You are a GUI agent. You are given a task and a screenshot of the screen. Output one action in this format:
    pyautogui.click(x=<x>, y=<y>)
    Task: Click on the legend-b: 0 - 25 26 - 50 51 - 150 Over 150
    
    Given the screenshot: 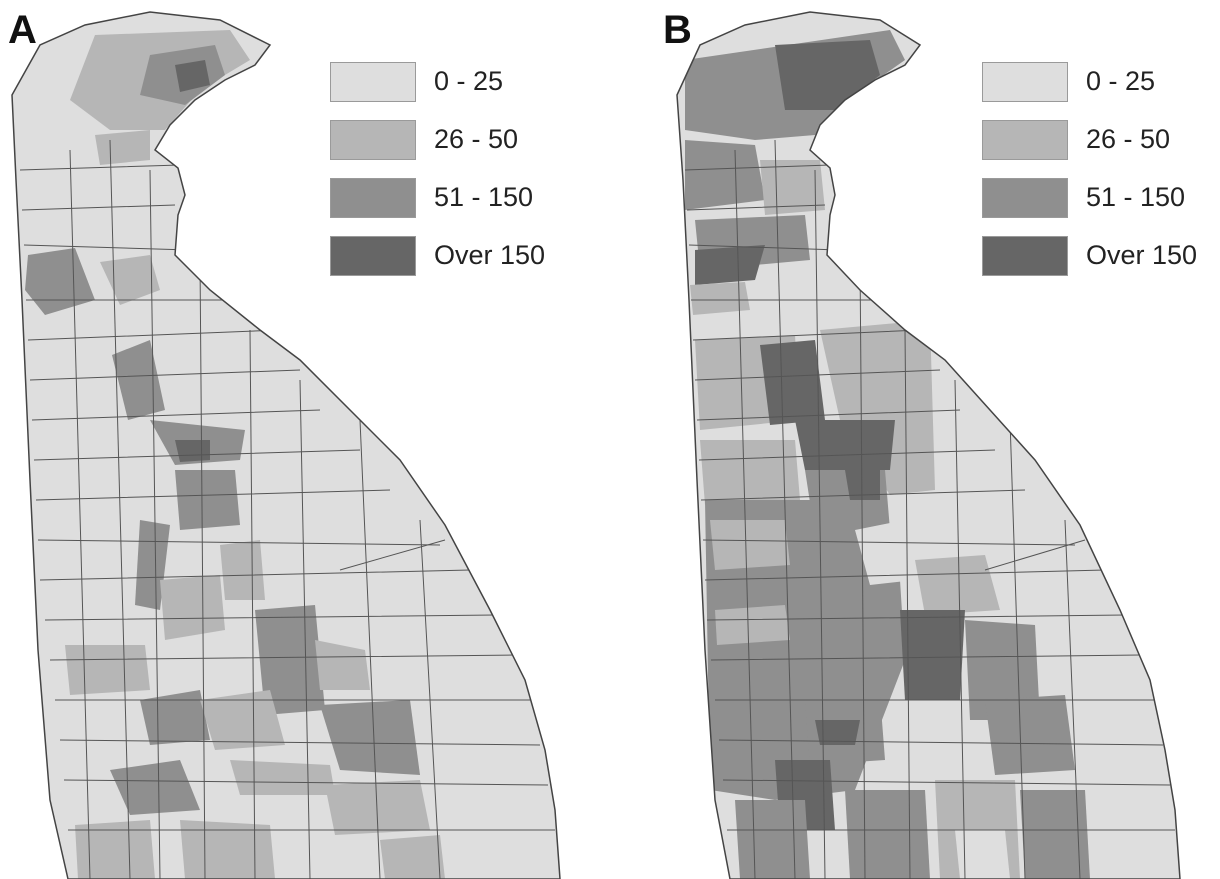 What is the action you would take?
    pyautogui.click(x=1089, y=170)
    